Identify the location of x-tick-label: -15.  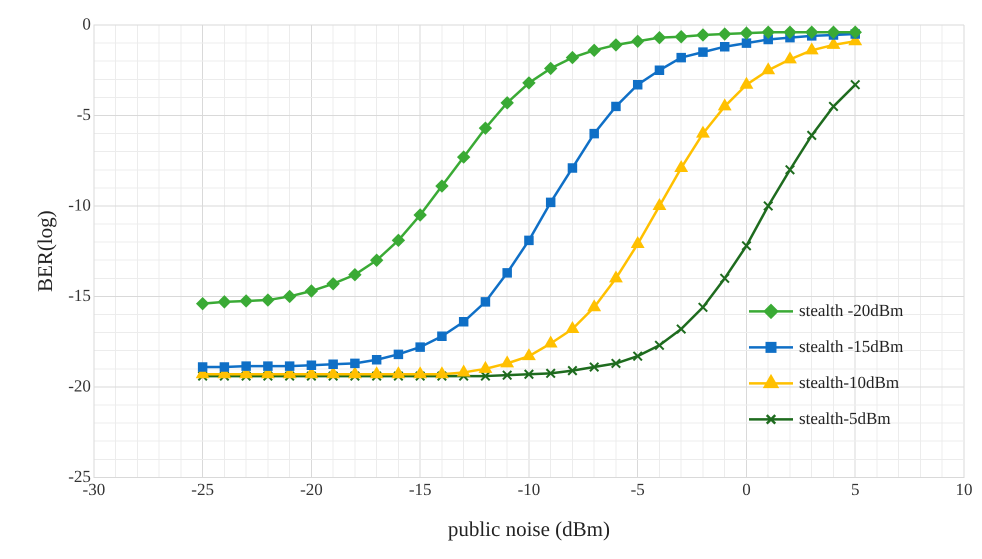
(420, 490).